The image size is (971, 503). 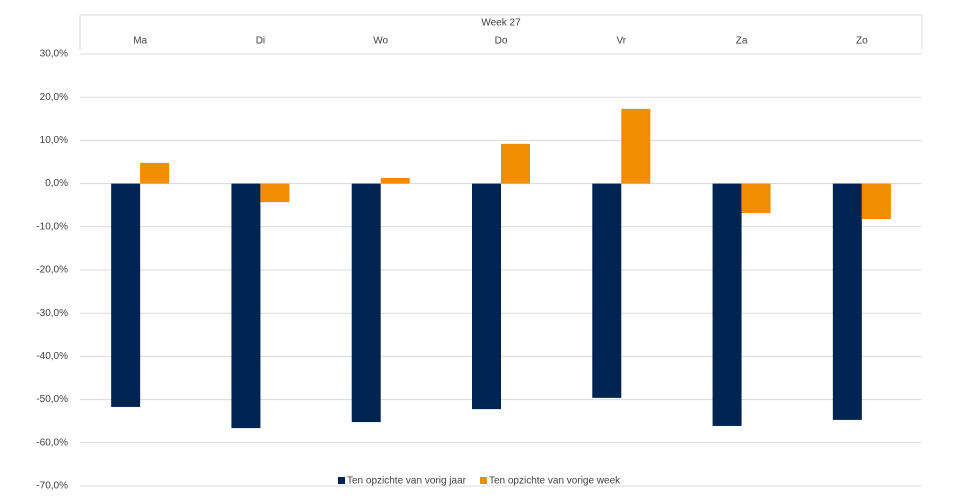 I want to click on x-tick-label: Vr, so click(x=621, y=41).